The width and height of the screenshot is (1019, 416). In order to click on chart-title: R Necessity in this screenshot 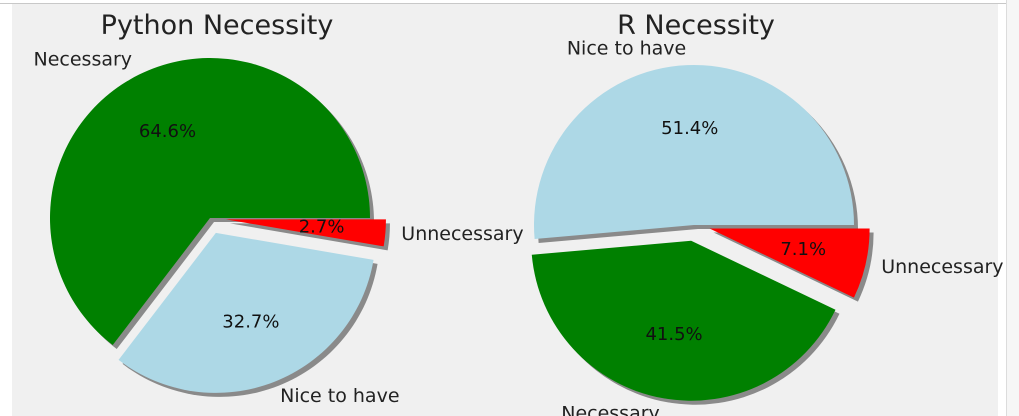, I will do `click(696, 25)`.